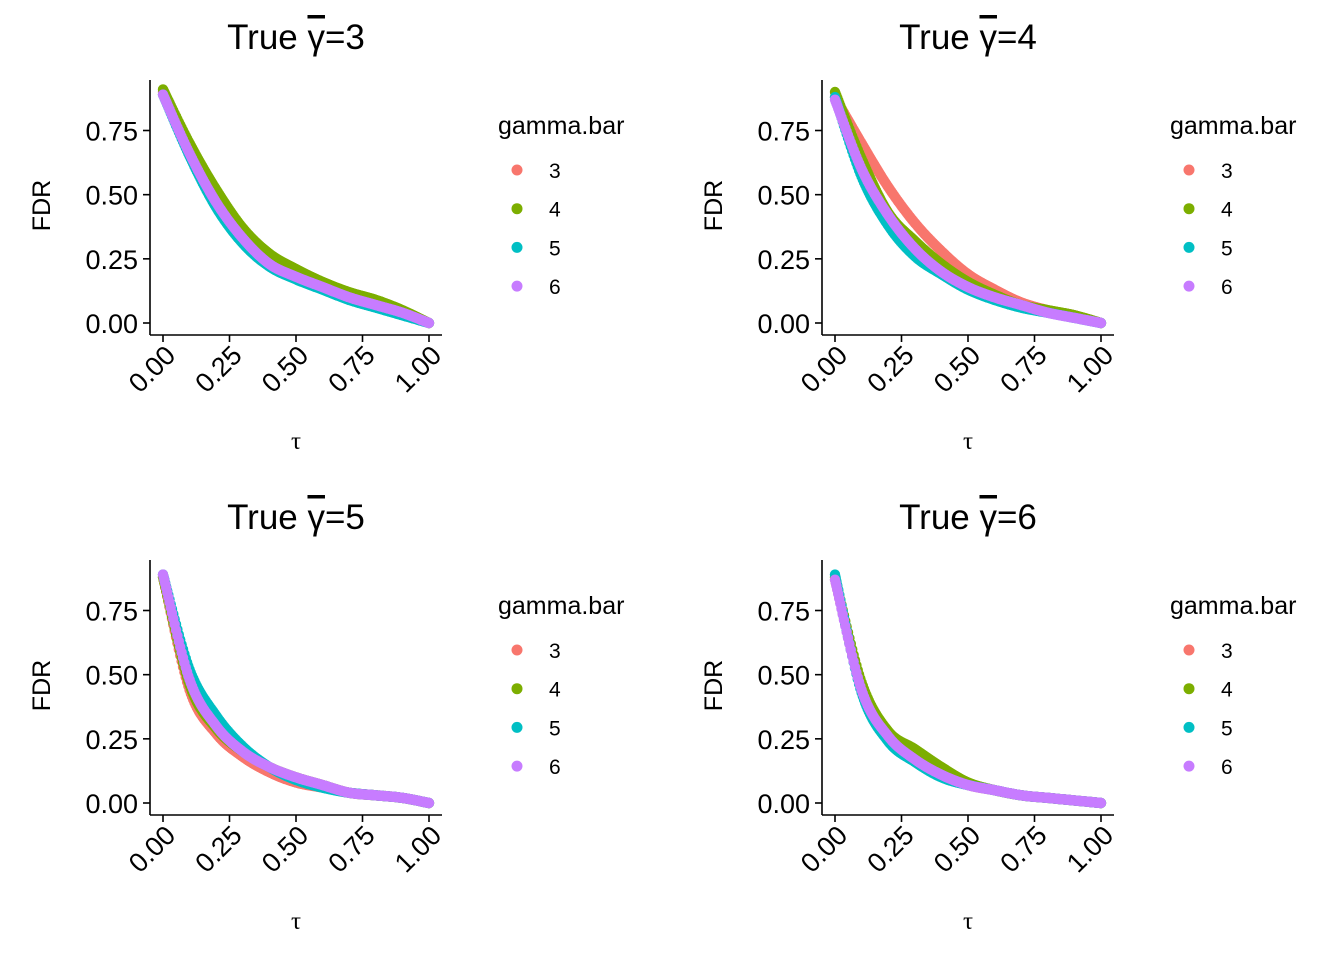 The height and width of the screenshot is (960, 1344). Describe the element at coordinates (1017, 517) in the screenshot. I see `chart-title-suffix: =6` at that location.